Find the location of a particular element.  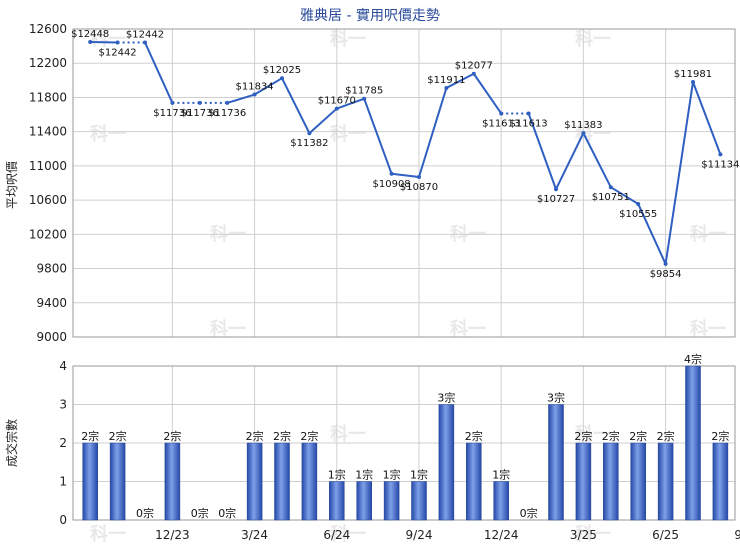

x-tick-label: 3/24 is located at coordinates (254, 535).